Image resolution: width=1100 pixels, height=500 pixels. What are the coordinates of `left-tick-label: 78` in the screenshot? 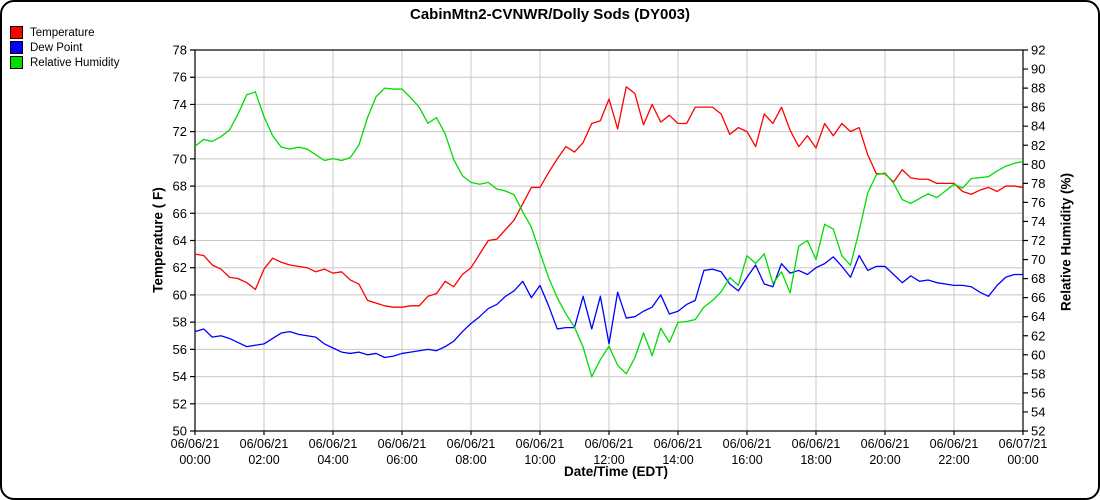 It's located at (180, 50).